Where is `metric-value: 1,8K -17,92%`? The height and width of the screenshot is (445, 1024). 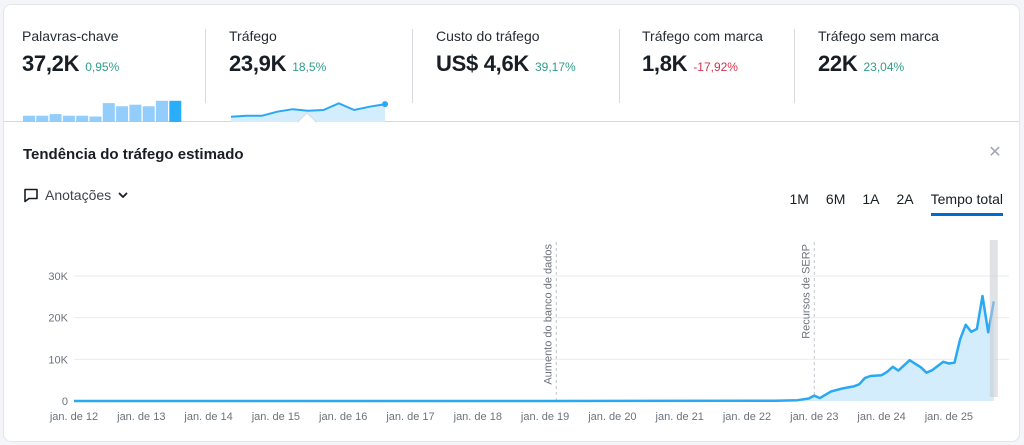 metric-value: 1,8K -17,92% is located at coordinates (690, 63).